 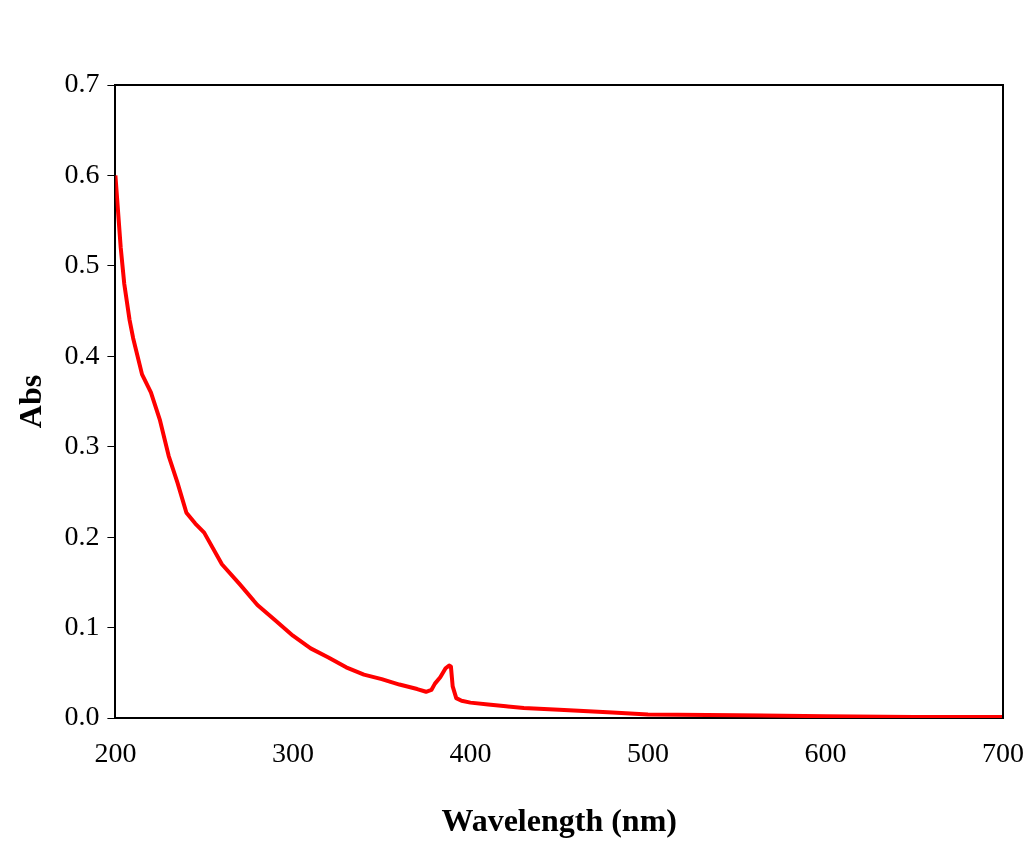 What do you see at coordinates (30, 401) in the screenshot?
I see `y-axis-title: Abs` at bounding box center [30, 401].